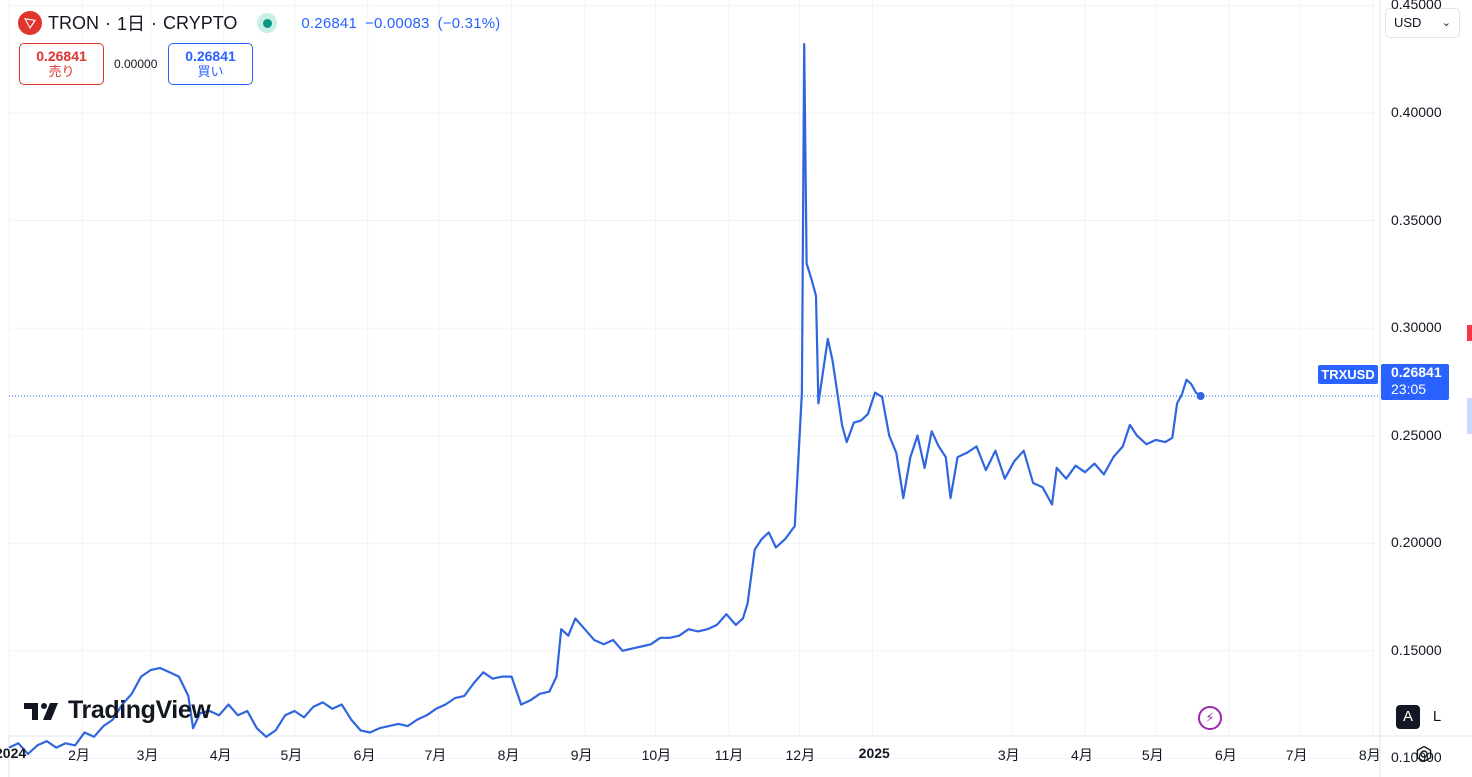  I want to click on last-price: 0.26841, so click(329, 23).